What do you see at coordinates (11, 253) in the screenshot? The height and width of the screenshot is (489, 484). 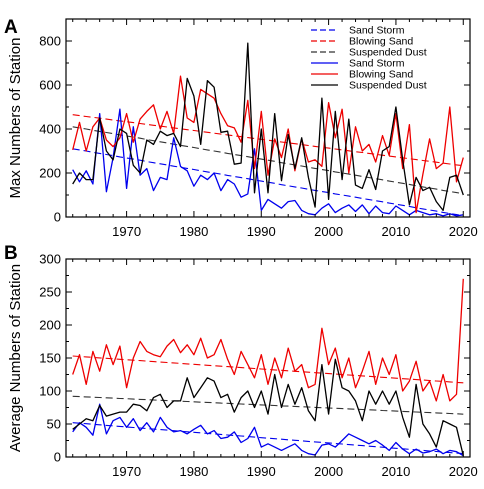 I see `panel-label: B` at bounding box center [11, 253].